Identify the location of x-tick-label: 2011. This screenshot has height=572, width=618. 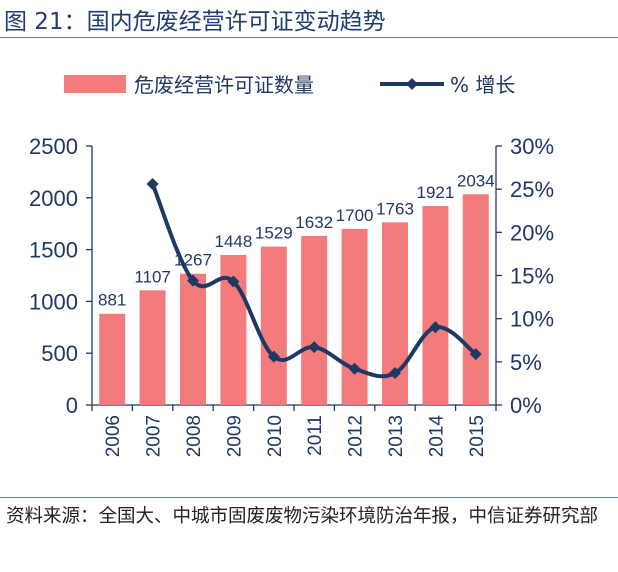
(315, 435).